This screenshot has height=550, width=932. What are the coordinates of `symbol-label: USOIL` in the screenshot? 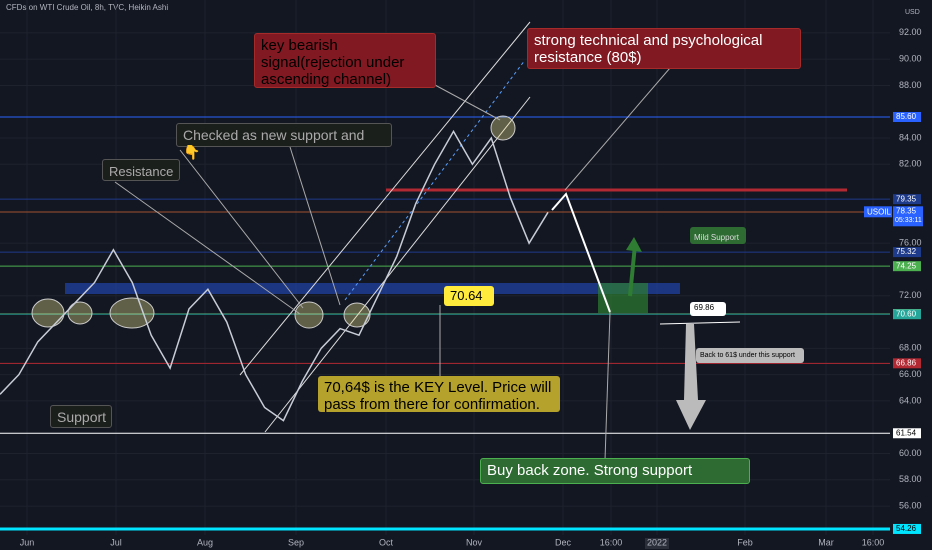 It's located at (879, 211).